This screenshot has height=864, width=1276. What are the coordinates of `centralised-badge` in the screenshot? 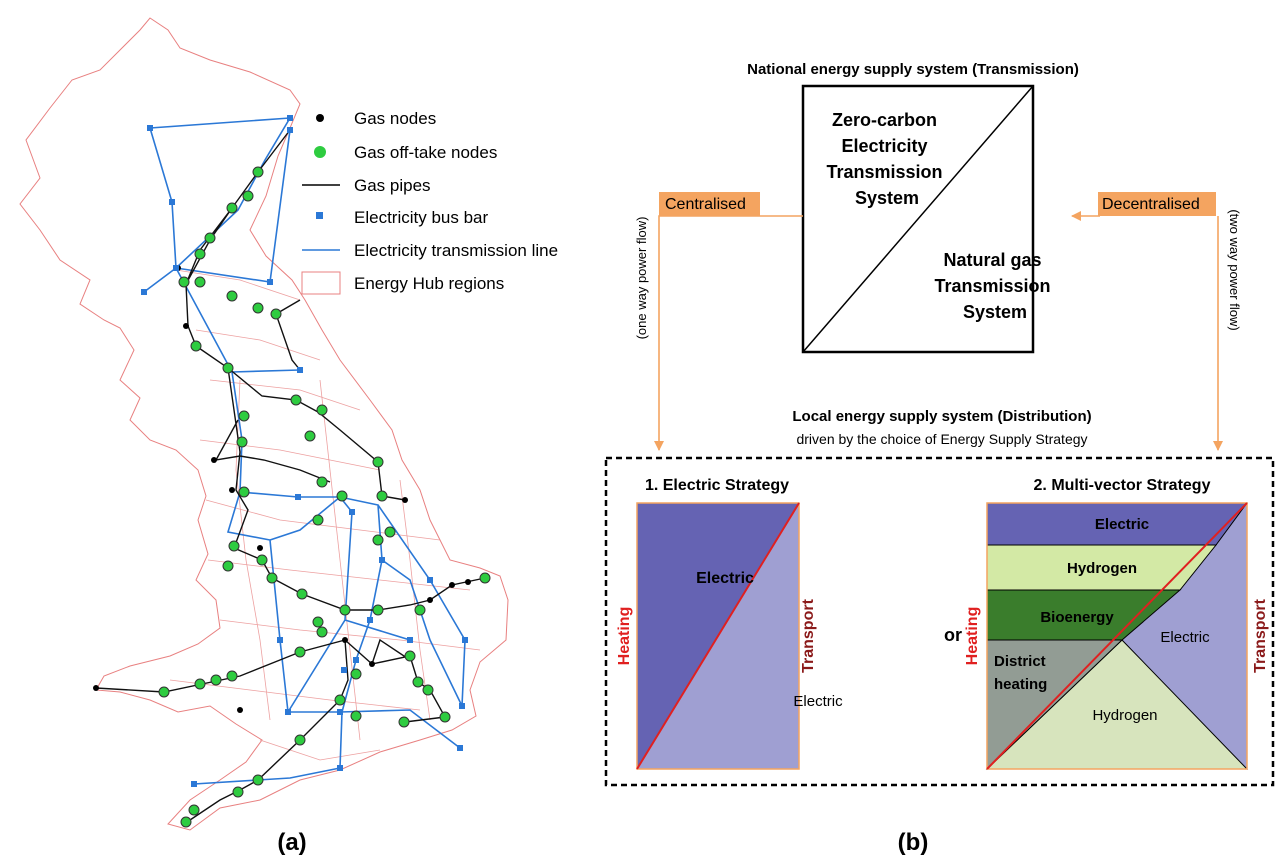 It's located at (709, 204).